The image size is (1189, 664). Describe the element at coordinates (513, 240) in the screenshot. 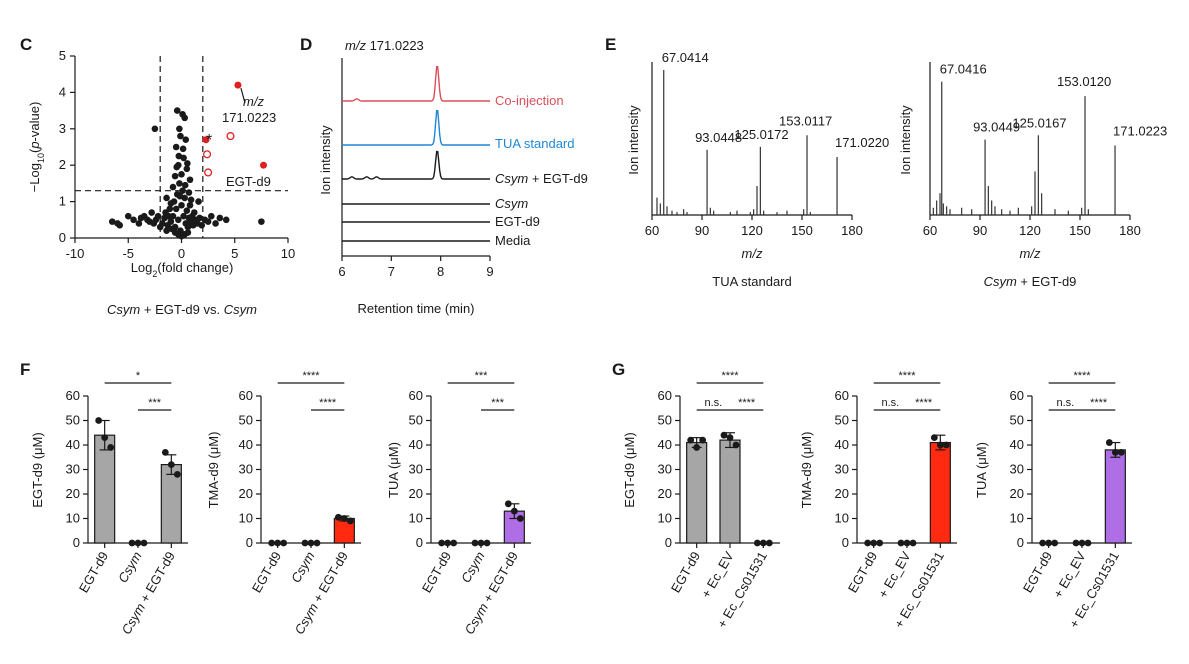

I see `d-trace-label: Media` at that location.